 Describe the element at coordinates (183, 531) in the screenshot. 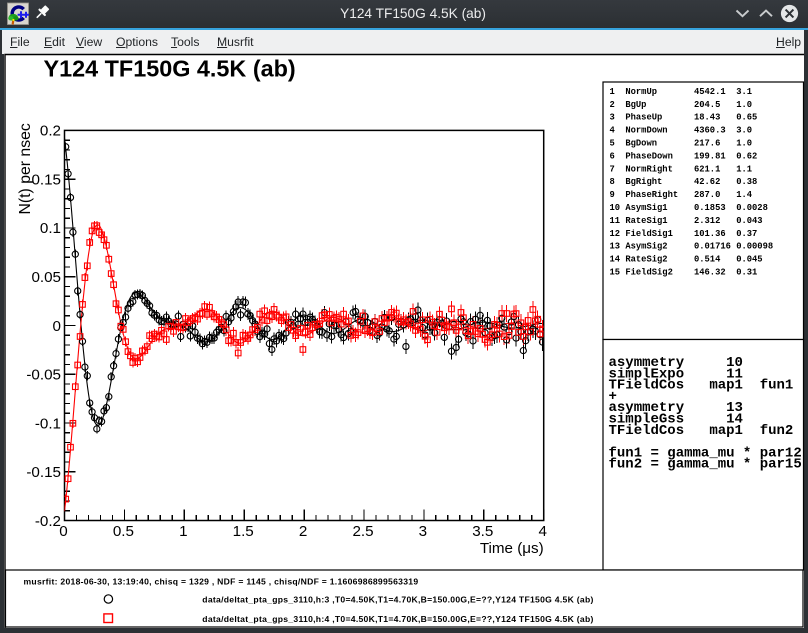

I see `svg-text: 1` at that location.